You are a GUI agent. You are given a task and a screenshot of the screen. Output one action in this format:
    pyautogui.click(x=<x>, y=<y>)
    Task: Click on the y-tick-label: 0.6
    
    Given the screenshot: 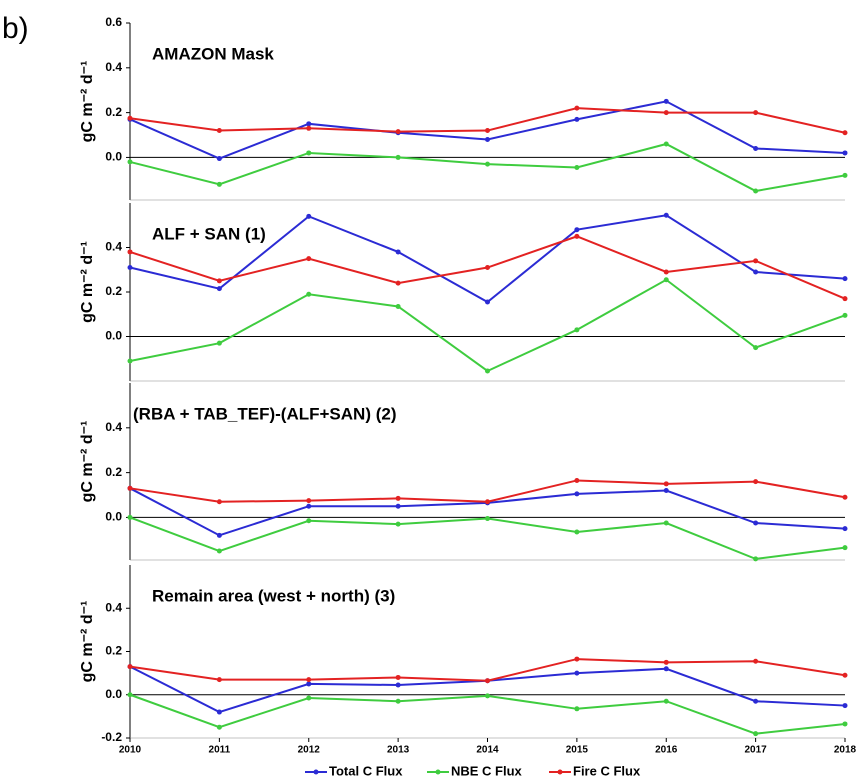 What is the action you would take?
    pyautogui.click(x=113, y=22)
    